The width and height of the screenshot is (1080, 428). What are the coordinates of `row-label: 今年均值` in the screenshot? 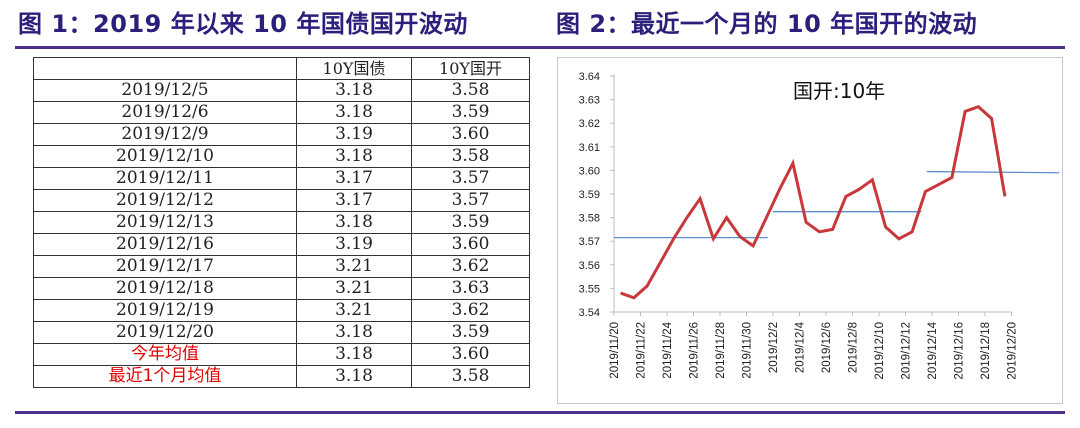 It's located at (165, 354).